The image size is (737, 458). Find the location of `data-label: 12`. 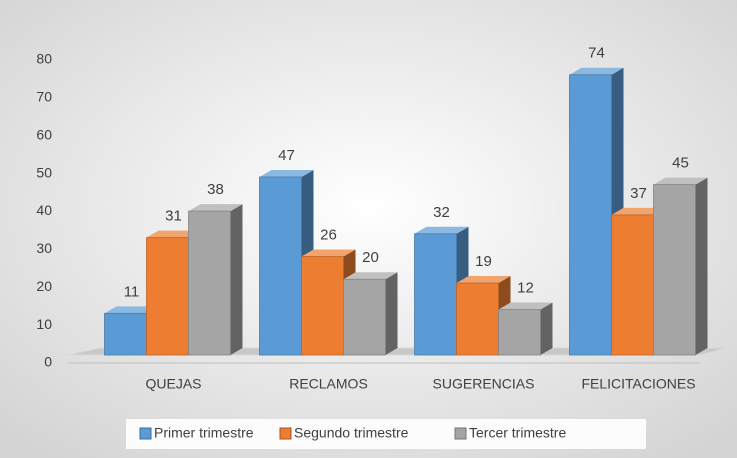

data-label: 12 is located at coordinates (525, 288).